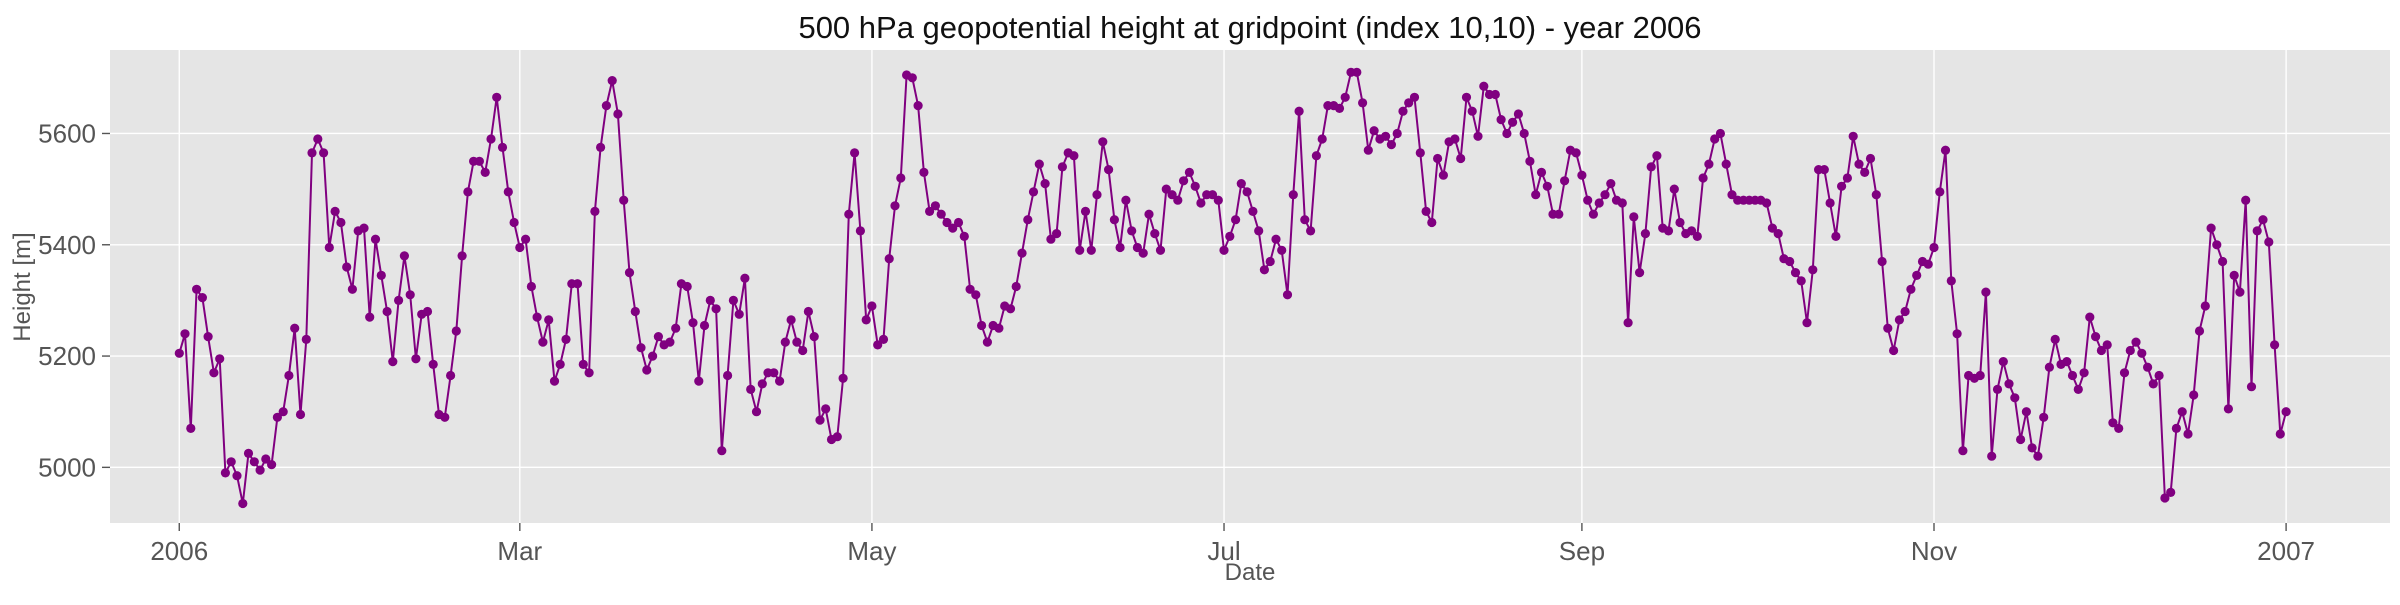  I want to click on y-axis-label: Height [m], so click(22, 286).